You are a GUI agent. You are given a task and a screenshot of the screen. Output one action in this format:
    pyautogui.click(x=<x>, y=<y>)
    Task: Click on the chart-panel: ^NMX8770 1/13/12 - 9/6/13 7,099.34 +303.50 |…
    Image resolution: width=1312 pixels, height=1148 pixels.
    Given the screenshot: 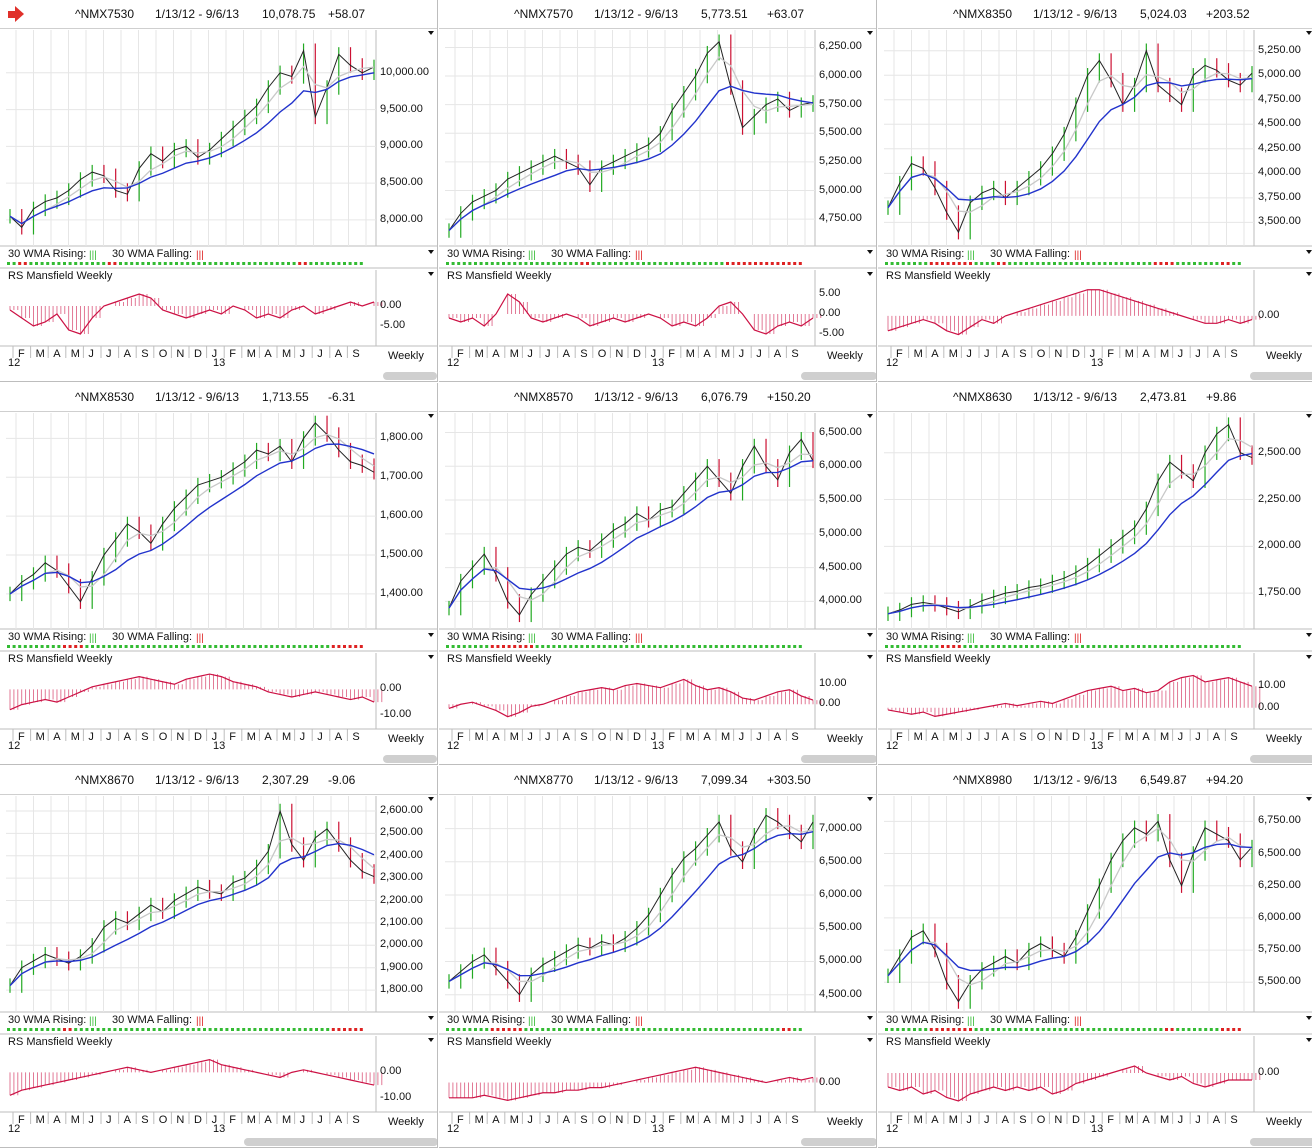 What is the action you would take?
    pyautogui.click(x=658, y=957)
    